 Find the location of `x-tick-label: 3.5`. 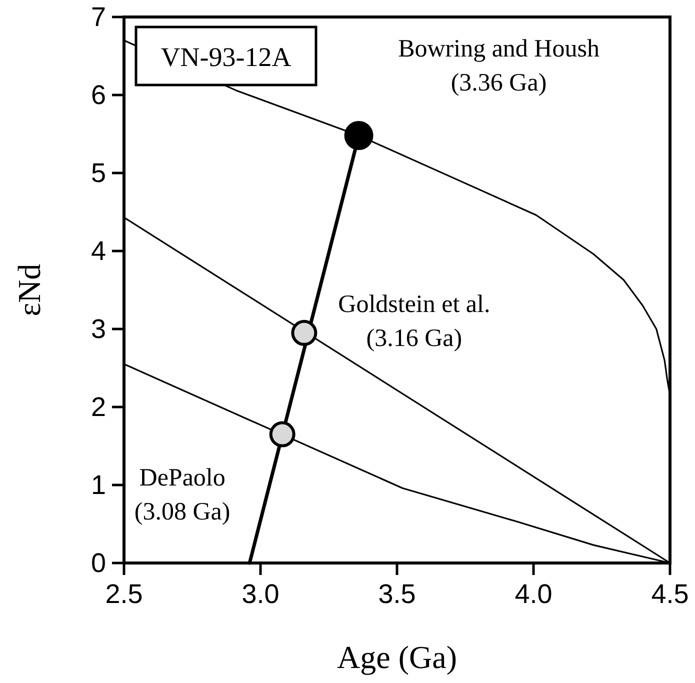

x-tick-label: 3.5 is located at coordinates (397, 594).